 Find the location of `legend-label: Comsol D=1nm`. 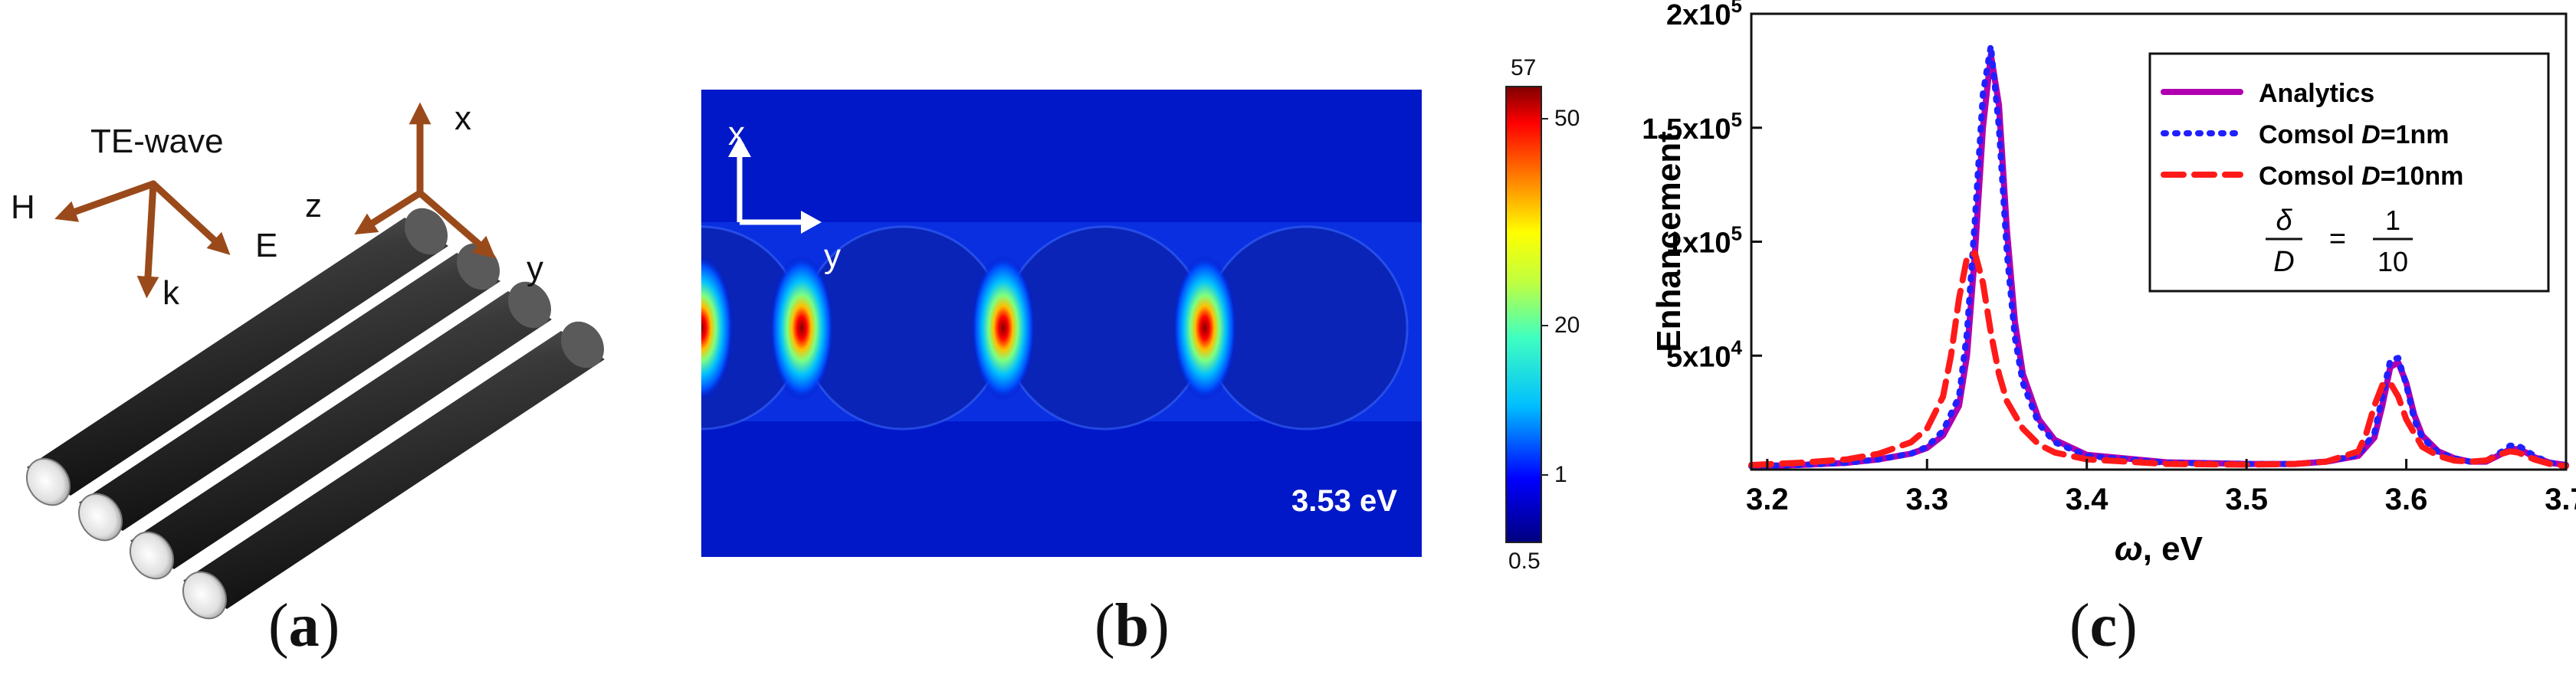

legend-label: Comsol D=1nm is located at coordinates (2354, 135).